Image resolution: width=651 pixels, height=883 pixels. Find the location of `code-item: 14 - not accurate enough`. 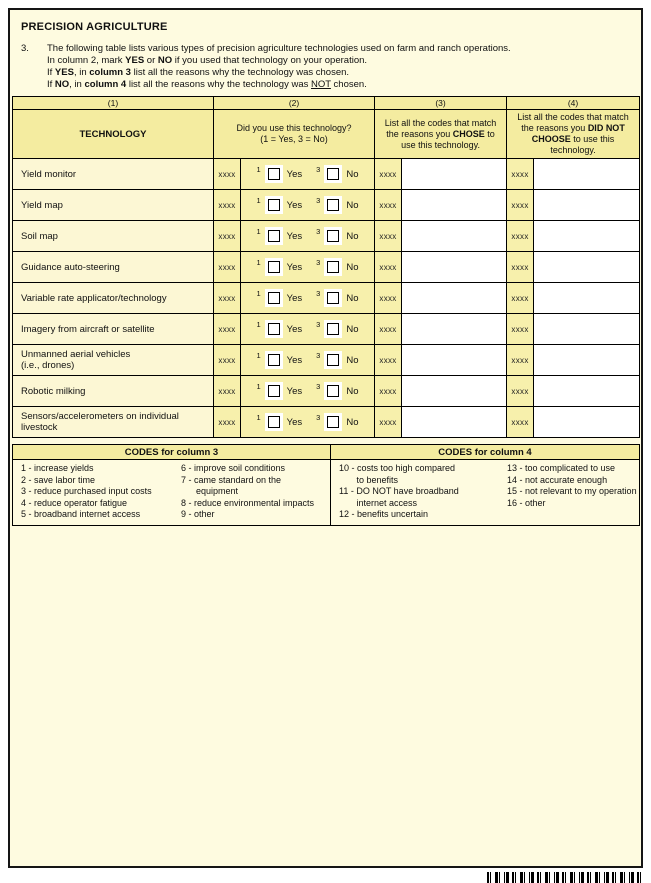

code-item: 14 - not accurate enough is located at coordinates (557, 479).